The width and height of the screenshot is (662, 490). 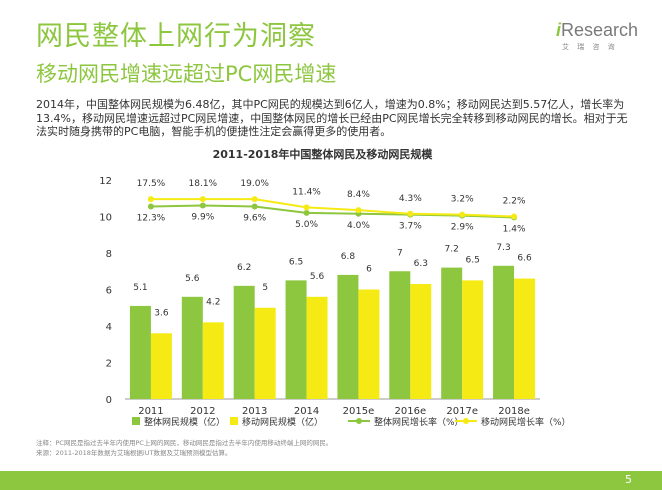 I want to click on x-tick-label: 2011, so click(x=150, y=411).